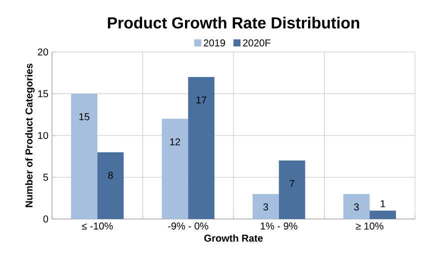 The image size is (425, 265). What do you see at coordinates (43, 52) in the screenshot?
I see `y-tick-label: 20` at bounding box center [43, 52].